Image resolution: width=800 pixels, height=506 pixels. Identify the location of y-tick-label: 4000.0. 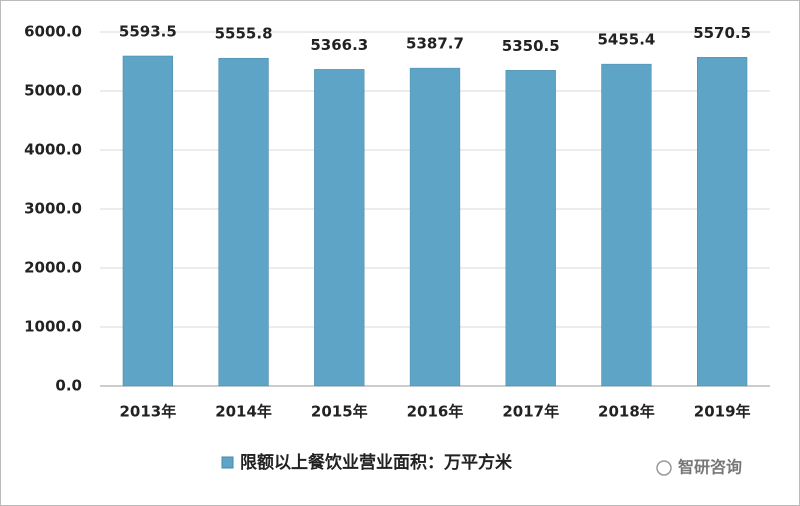
(53, 150).